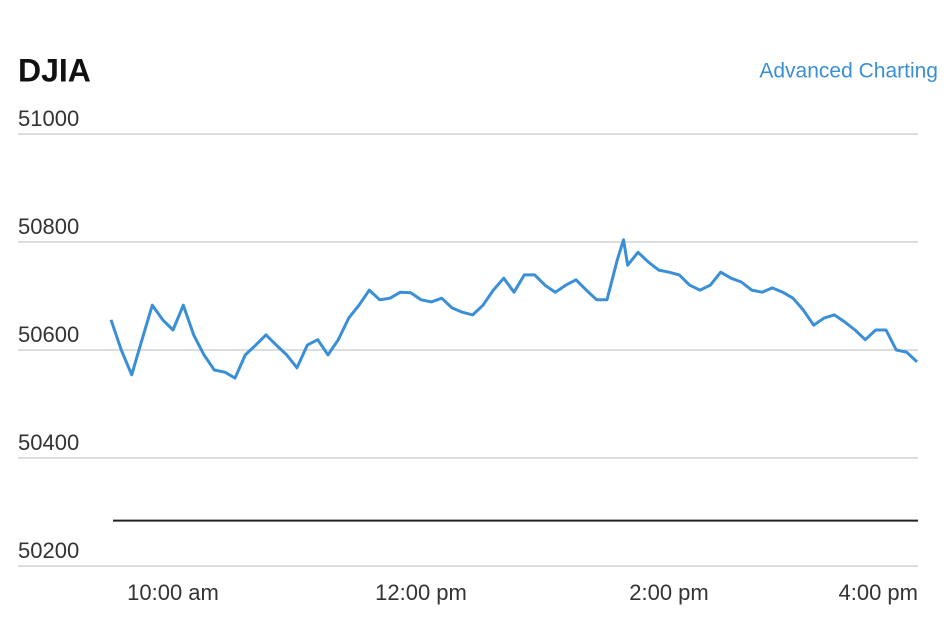  Describe the element at coordinates (54, 70) in the screenshot. I see `chart-title: DJIA` at that location.